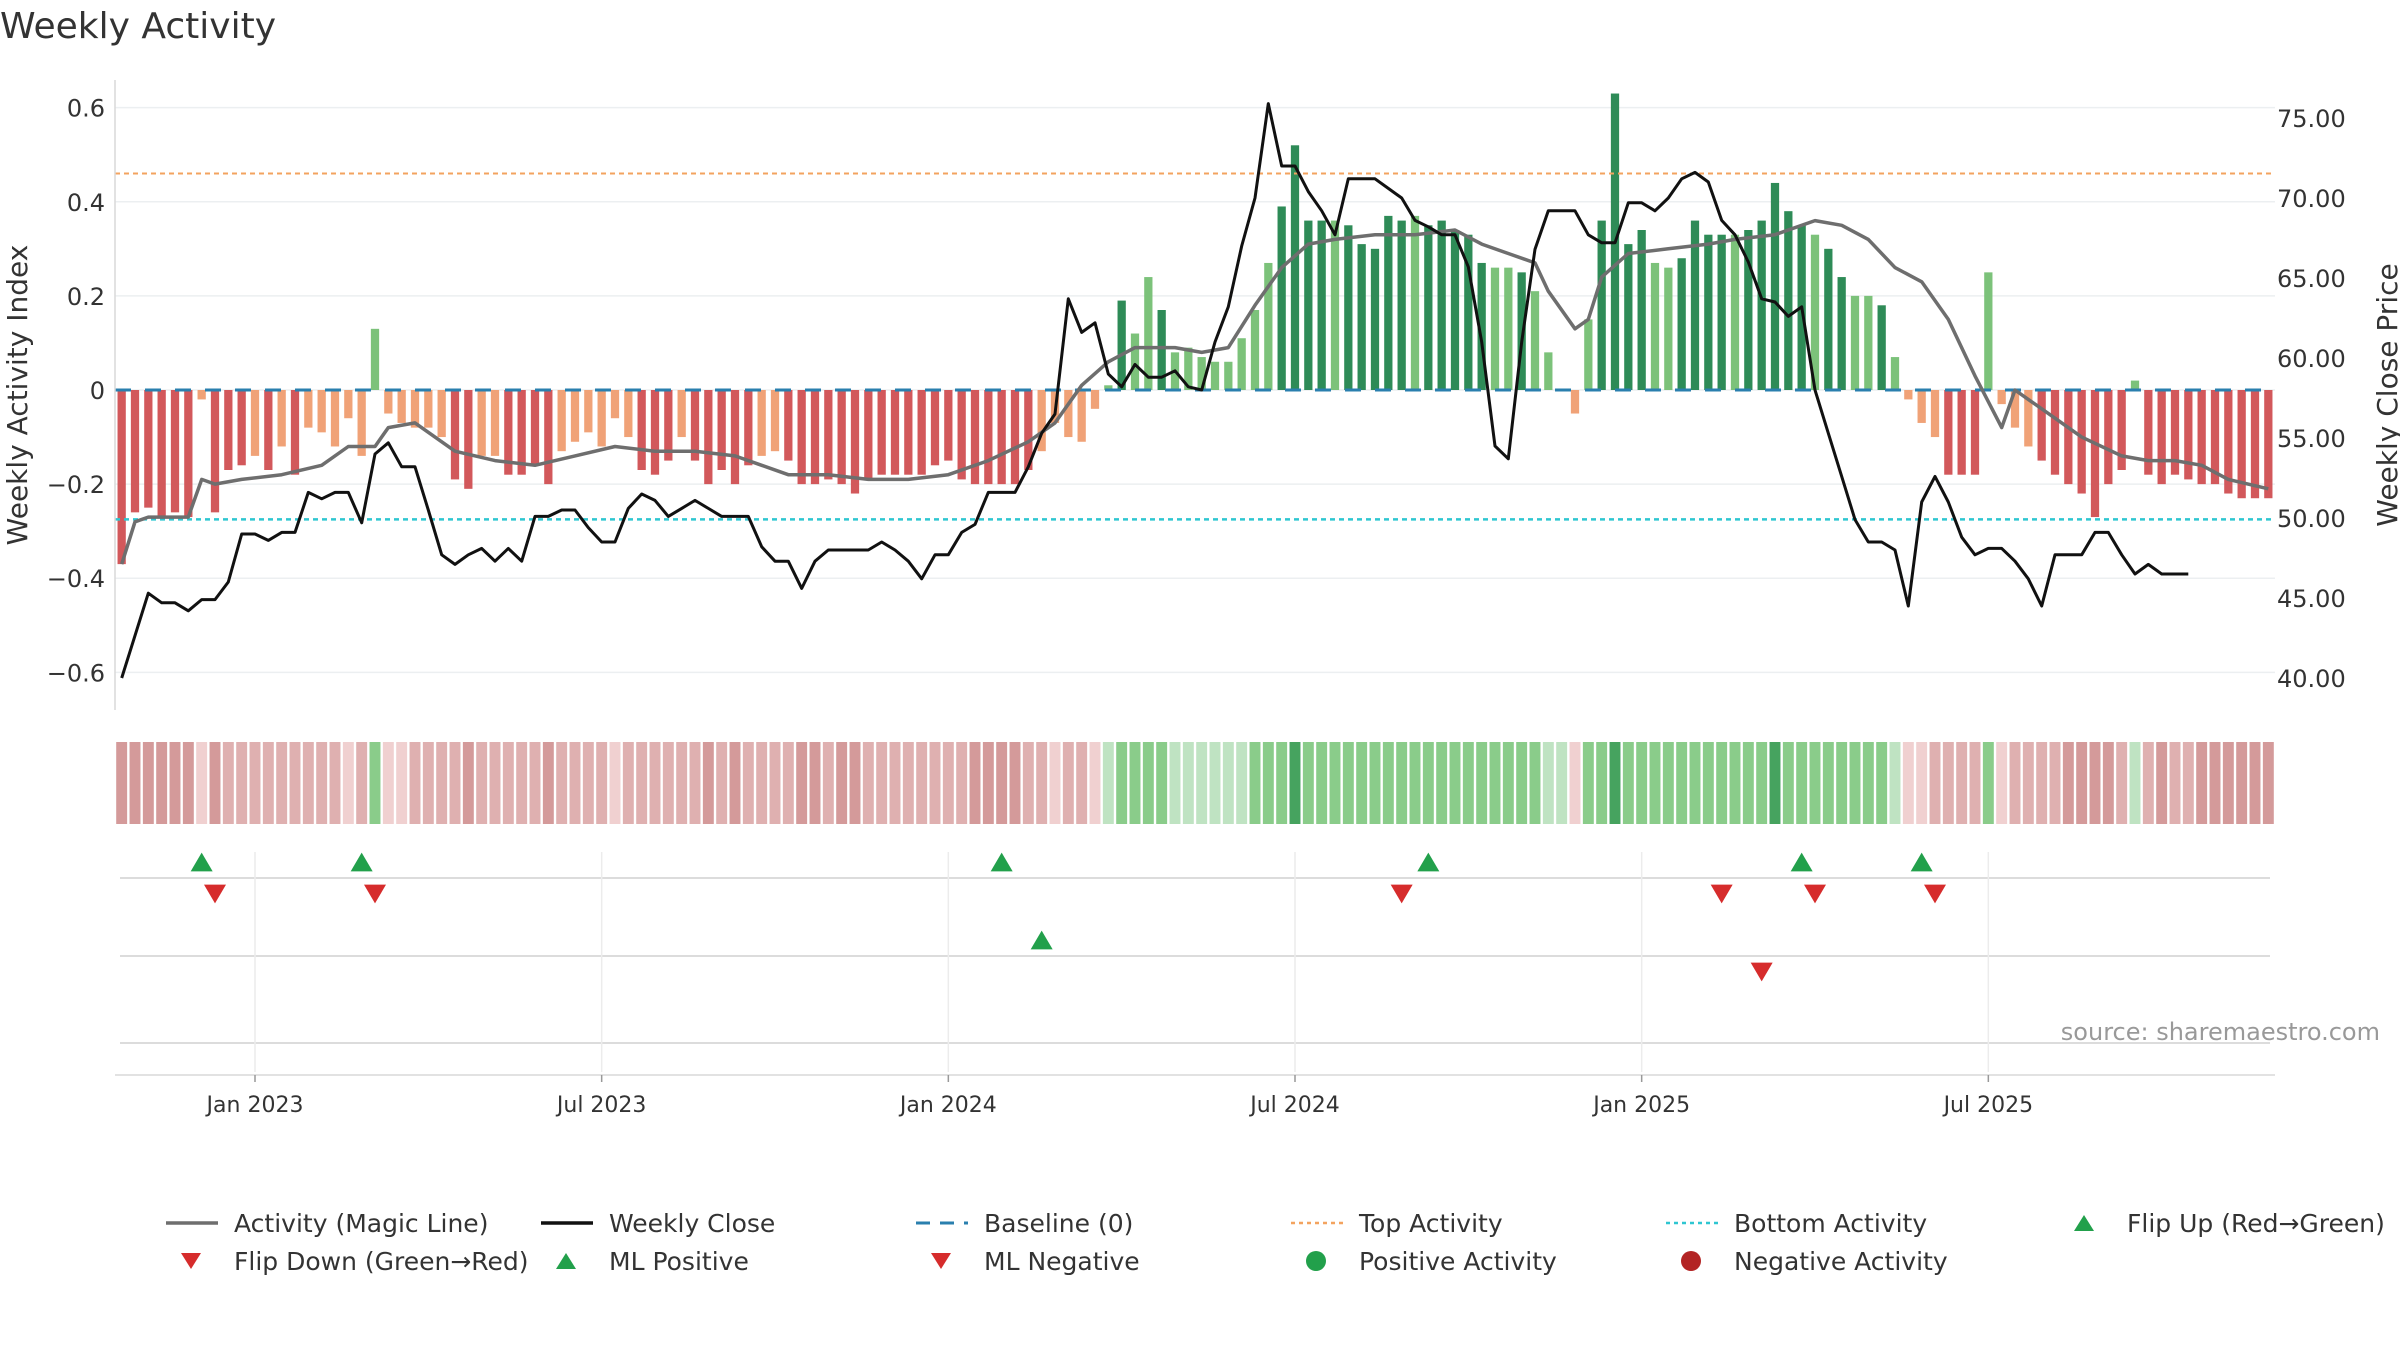  What do you see at coordinates (381, 1261) in the screenshot?
I see `legend-label: Flip Down (Green→Red)` at bounding box center [381, 1261].